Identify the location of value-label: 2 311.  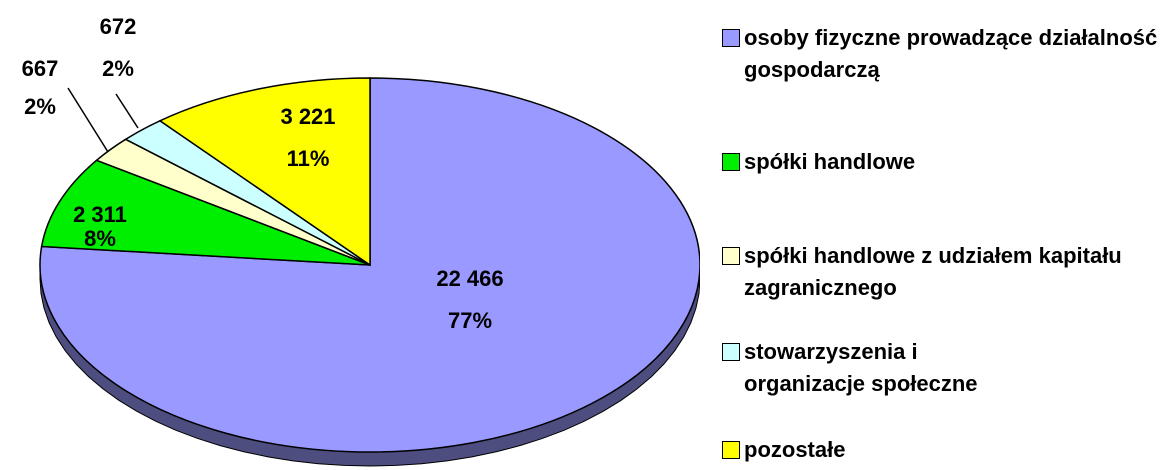
(100, 214).